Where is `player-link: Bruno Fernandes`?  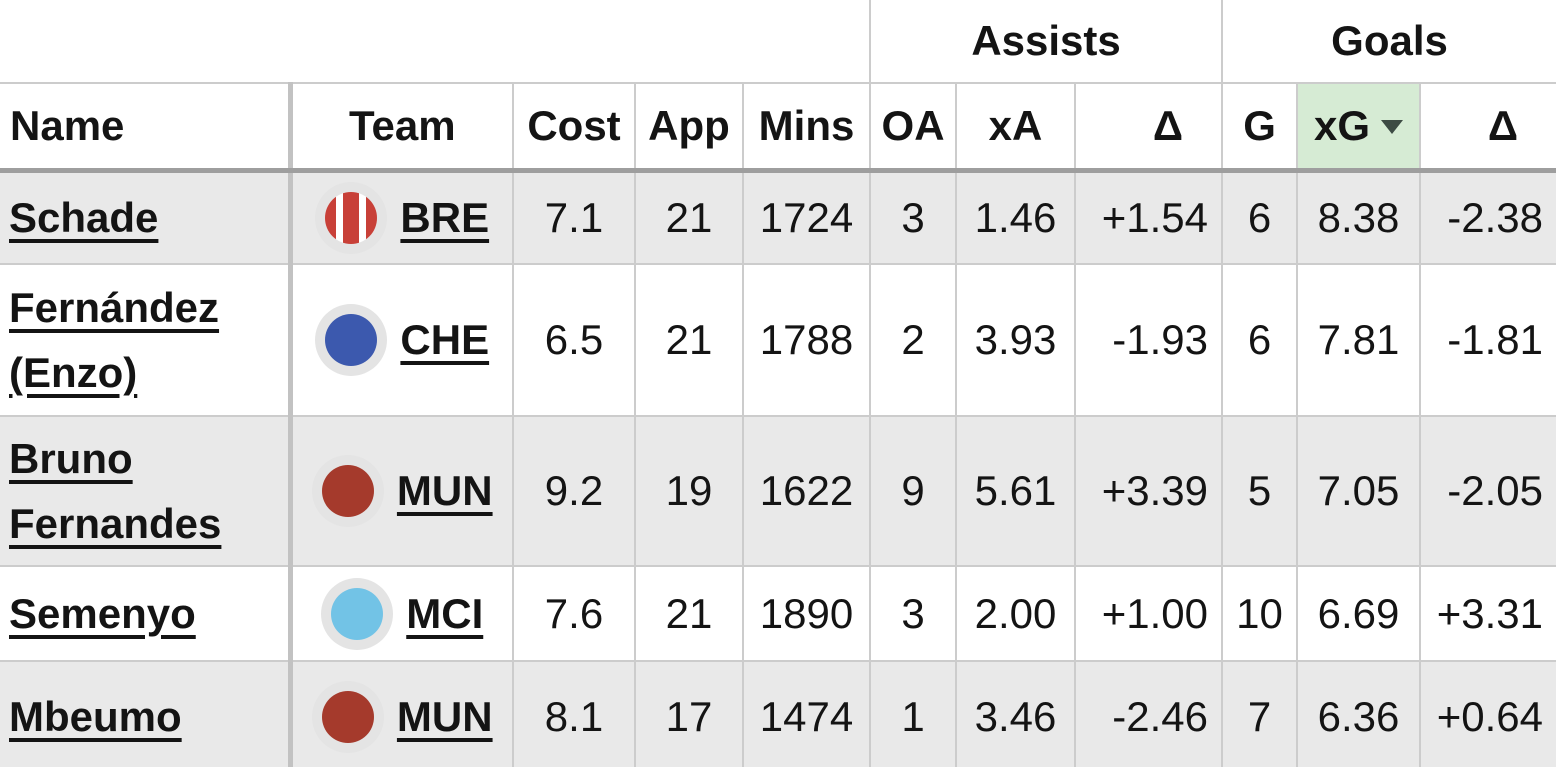
player-link: Bruno Fernandes is located at coordinates (115, 490).